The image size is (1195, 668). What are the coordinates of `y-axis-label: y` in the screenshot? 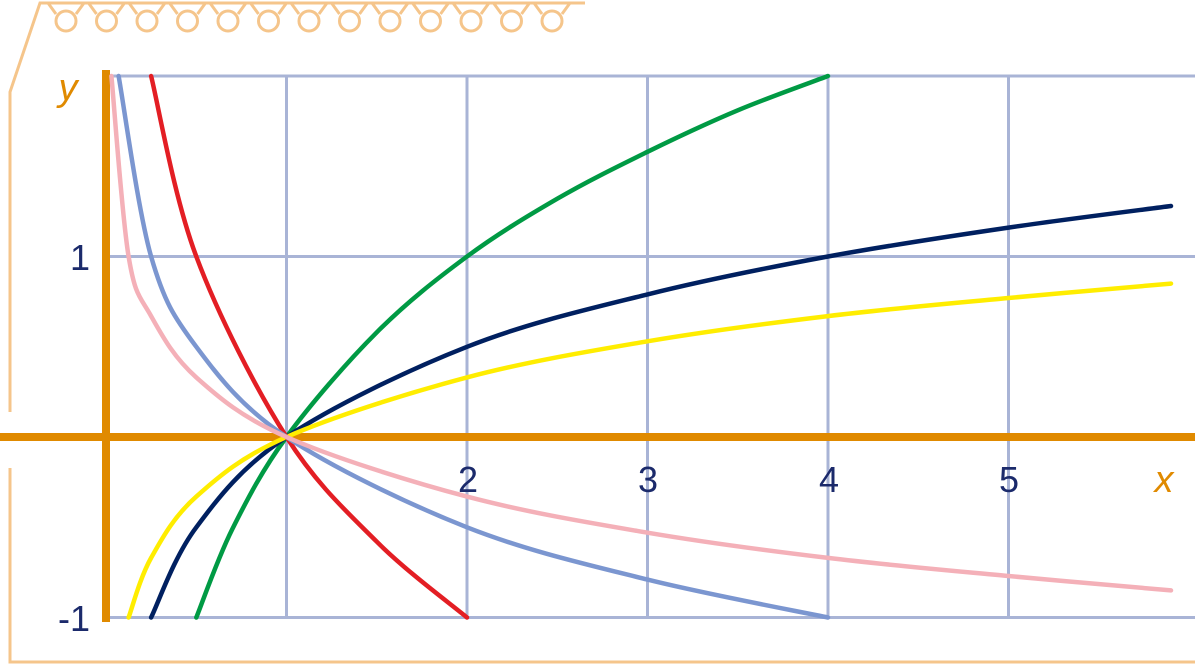 It's located at (68, 88).